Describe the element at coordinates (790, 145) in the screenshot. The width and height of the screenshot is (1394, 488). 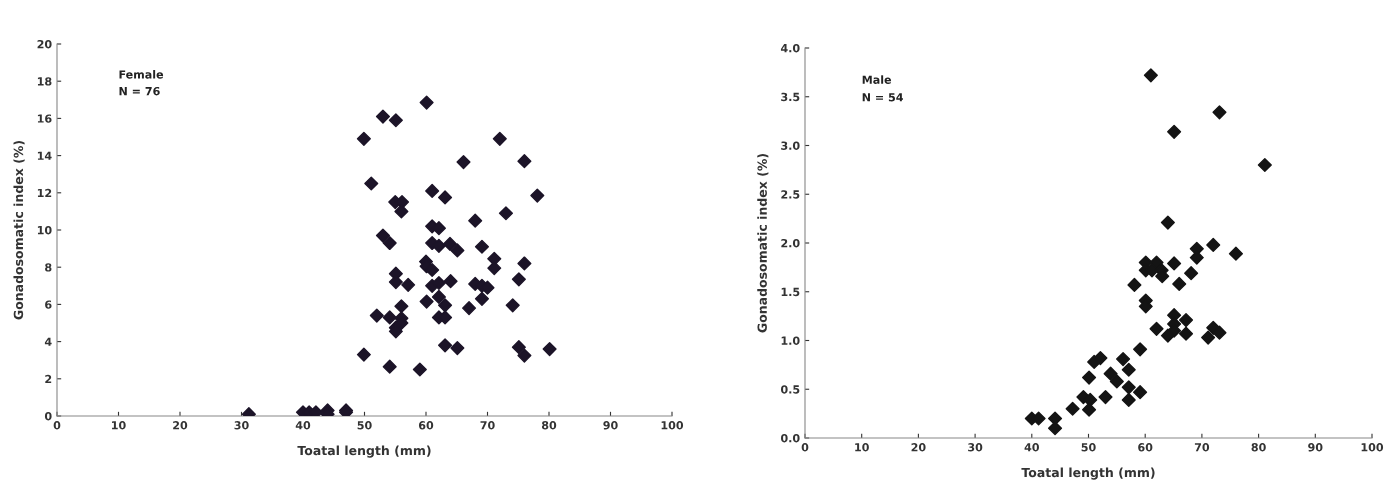
I see `y-tick-label: 3.0` at that location.